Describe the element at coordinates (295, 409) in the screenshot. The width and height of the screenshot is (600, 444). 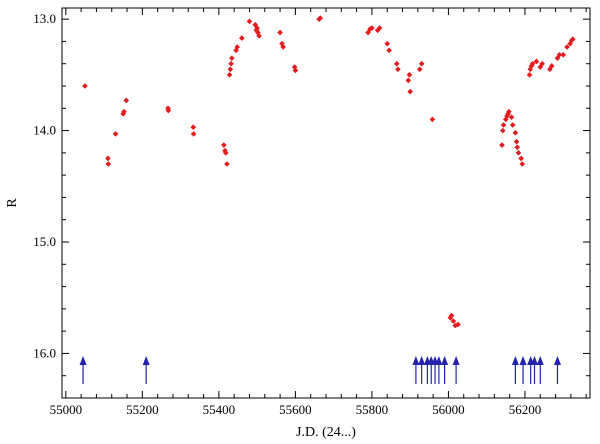
I see `x-tick-label: 55600` at that location.